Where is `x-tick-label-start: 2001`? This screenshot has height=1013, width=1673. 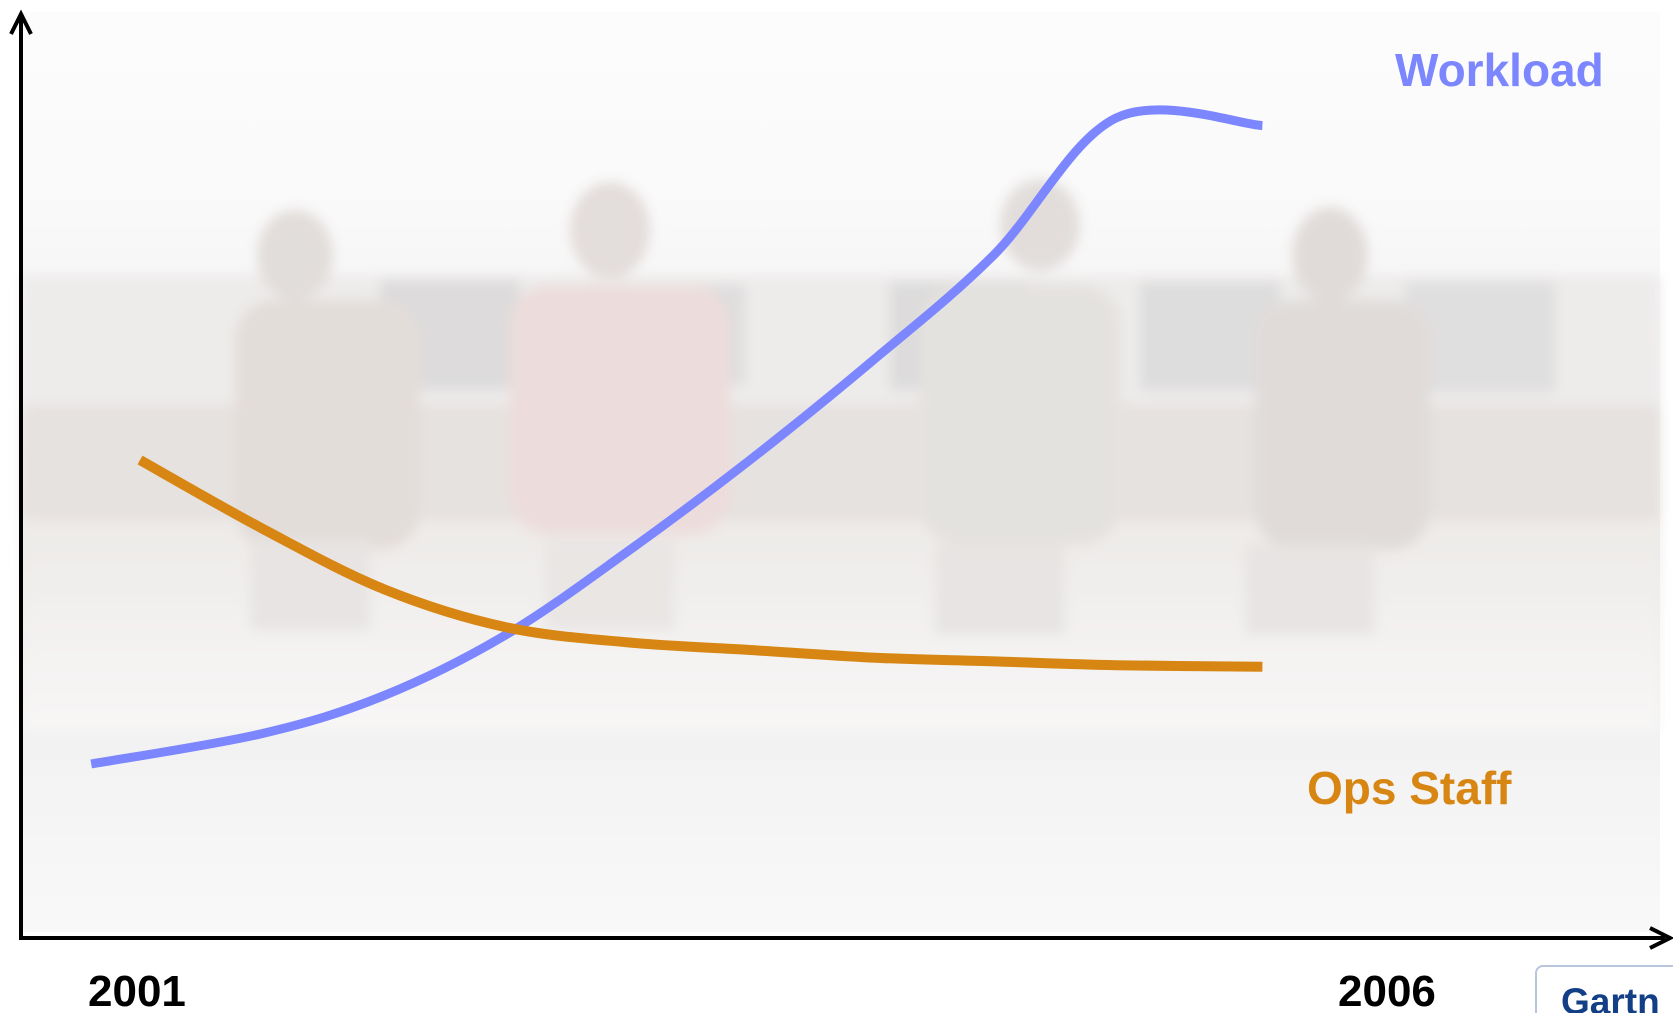 x-tick-label-start: 2001 is located at coordinates (137, 990).